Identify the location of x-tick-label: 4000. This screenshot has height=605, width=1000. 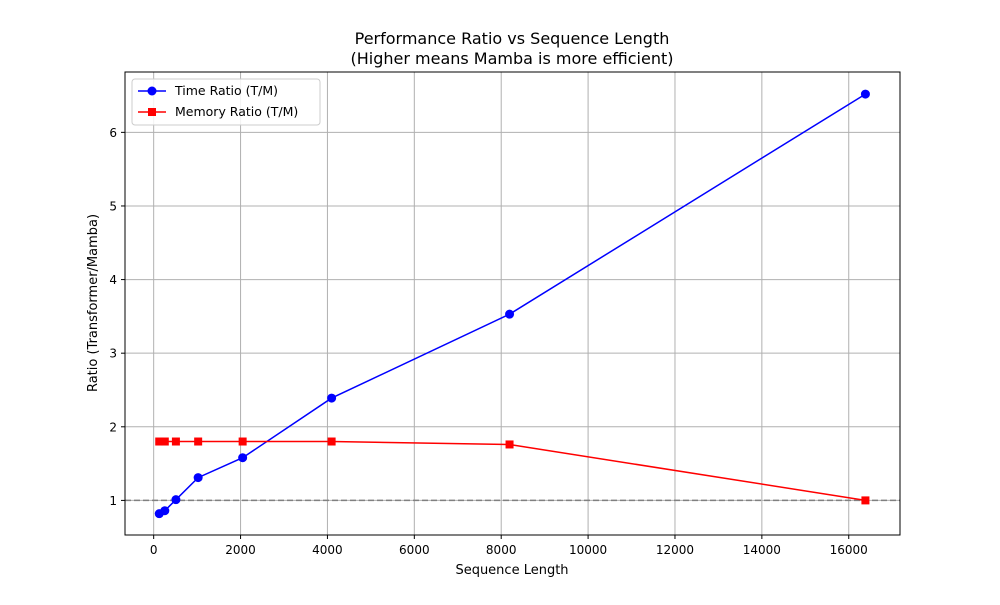
(327, 550).